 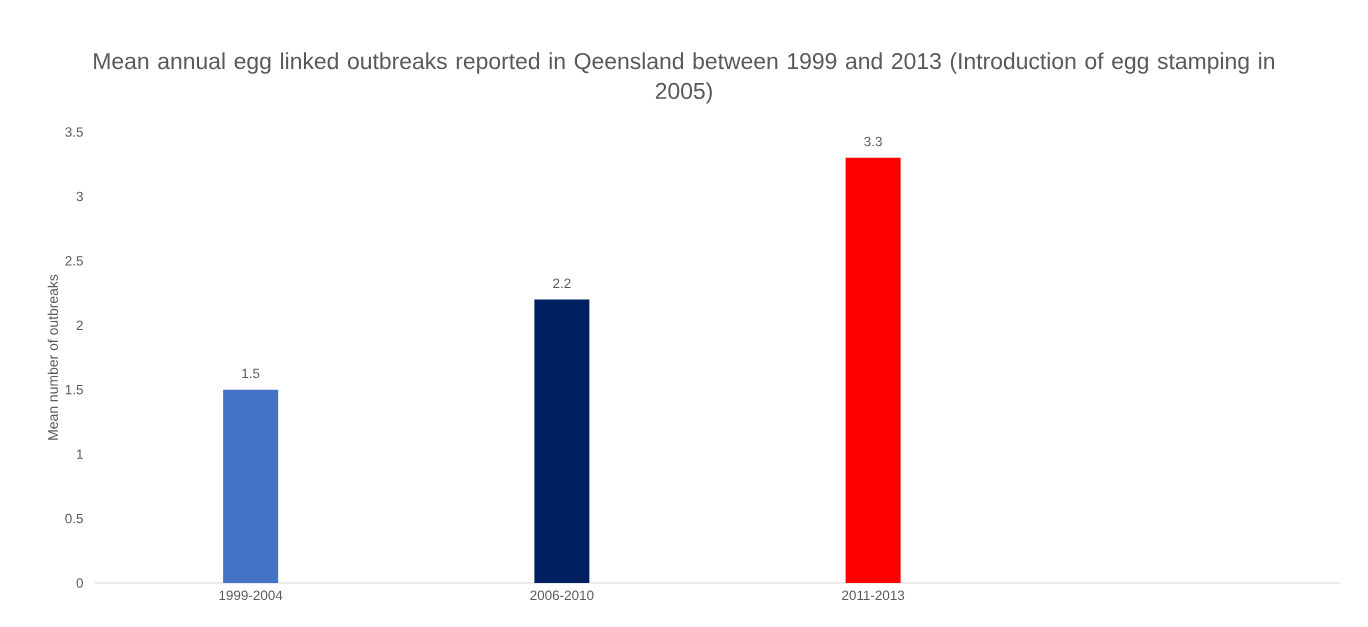 I want to click on y-tick-label: 2, so click(x=79, y=325).